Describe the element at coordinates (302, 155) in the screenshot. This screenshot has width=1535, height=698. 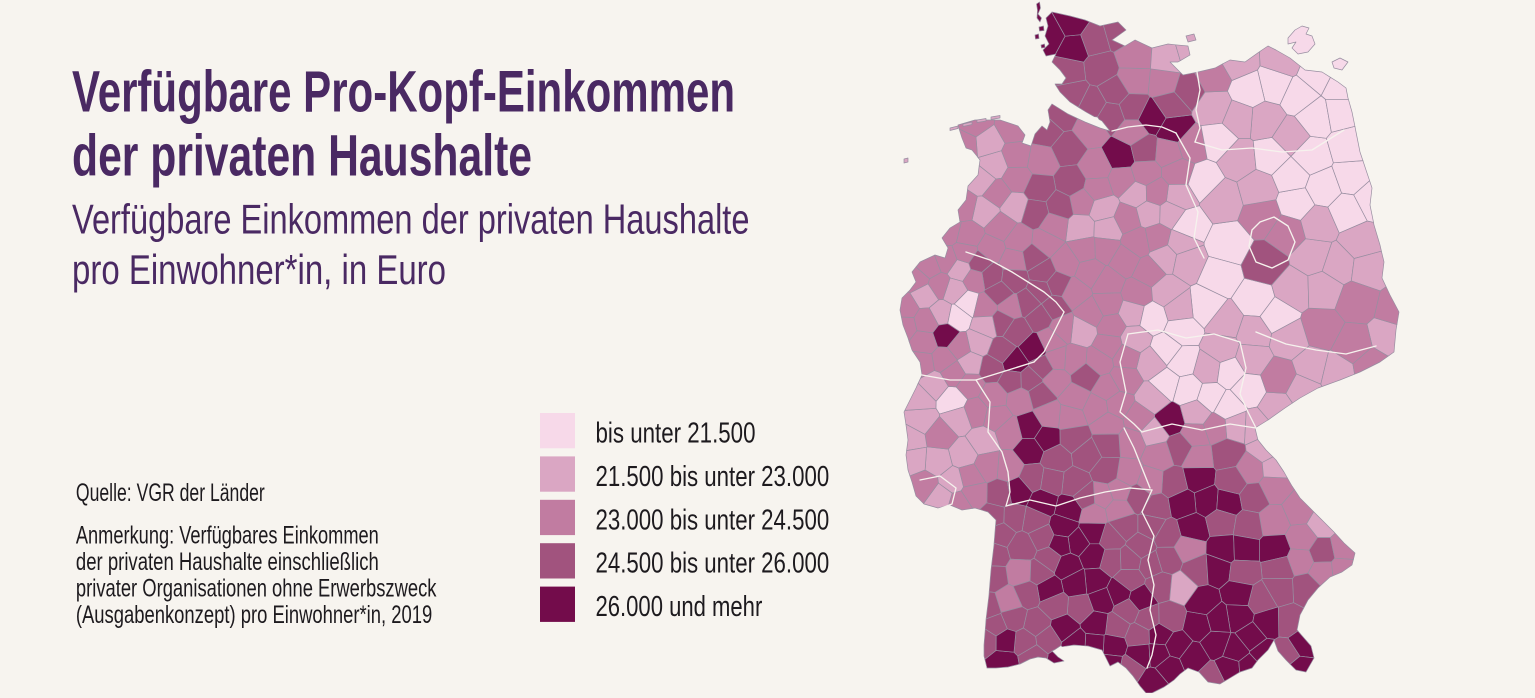
I see `svg-text: der privaten Haushalte` at that location.